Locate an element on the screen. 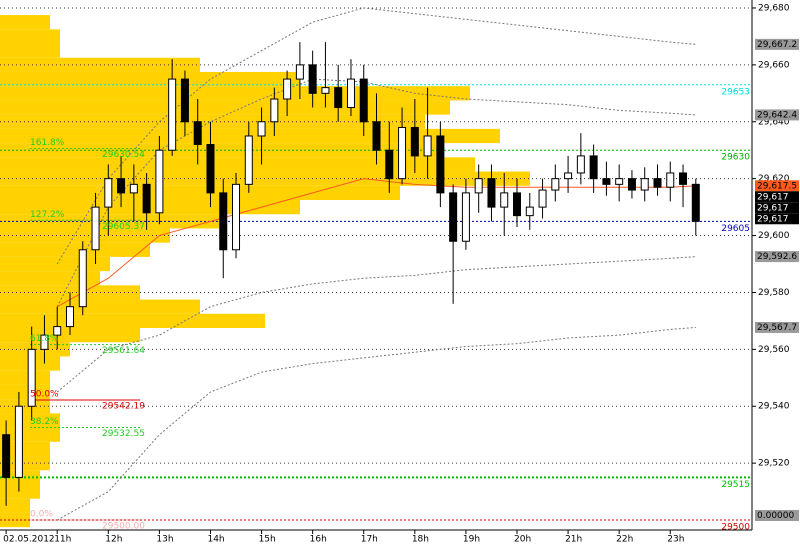 The width and height of the screenshot is (800, 545). fib-price: 29605.37 is located at coordinates (123, 227).